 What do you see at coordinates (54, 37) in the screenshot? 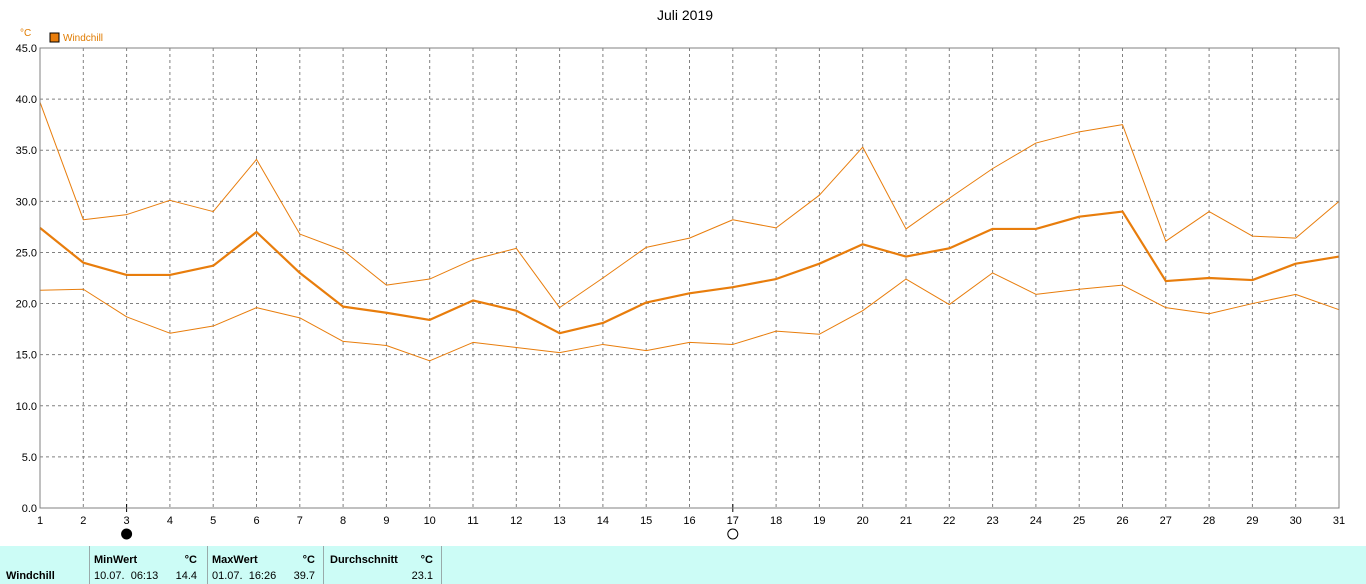
I see `legend-swatch` at bounding box center [54, 37].